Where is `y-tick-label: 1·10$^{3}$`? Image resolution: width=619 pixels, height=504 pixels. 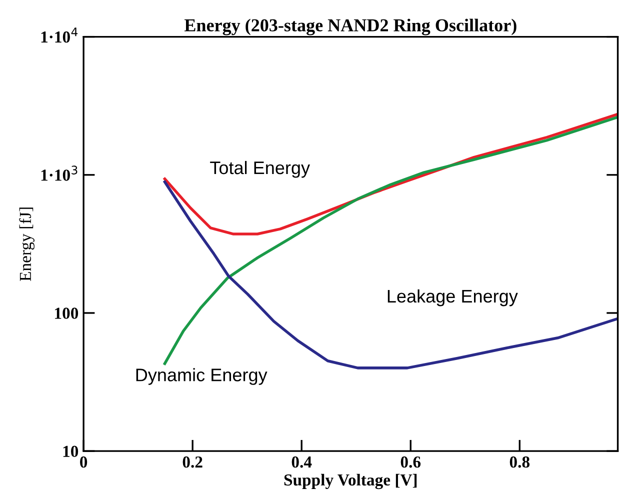 y-tick-label: 1·10$^{3}$ is located at coordinates (59, 173).